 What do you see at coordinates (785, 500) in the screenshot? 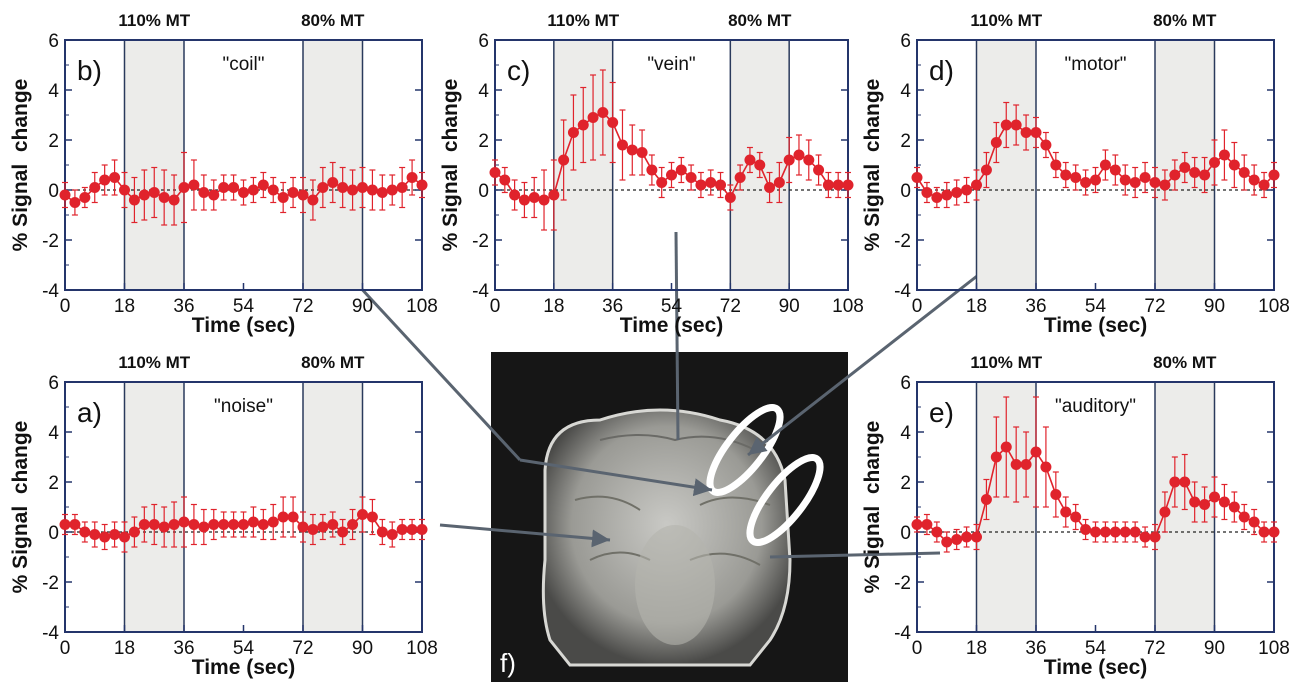
I see `tms-coil-lower-loop` at bounding box center [785, 500].